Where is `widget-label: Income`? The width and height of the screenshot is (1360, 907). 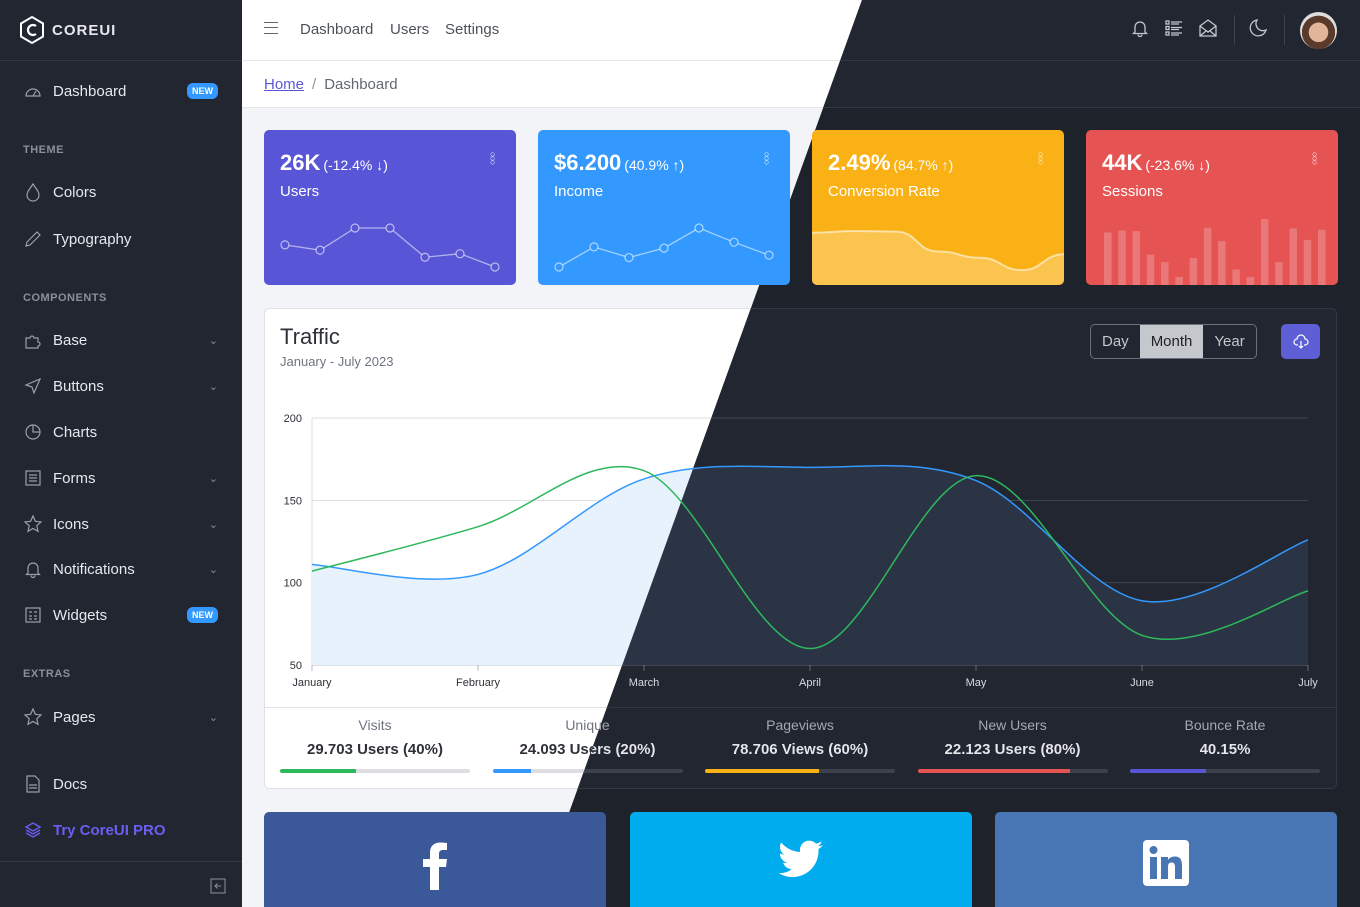 widget-label: Income is located at coordinates (579, 191).